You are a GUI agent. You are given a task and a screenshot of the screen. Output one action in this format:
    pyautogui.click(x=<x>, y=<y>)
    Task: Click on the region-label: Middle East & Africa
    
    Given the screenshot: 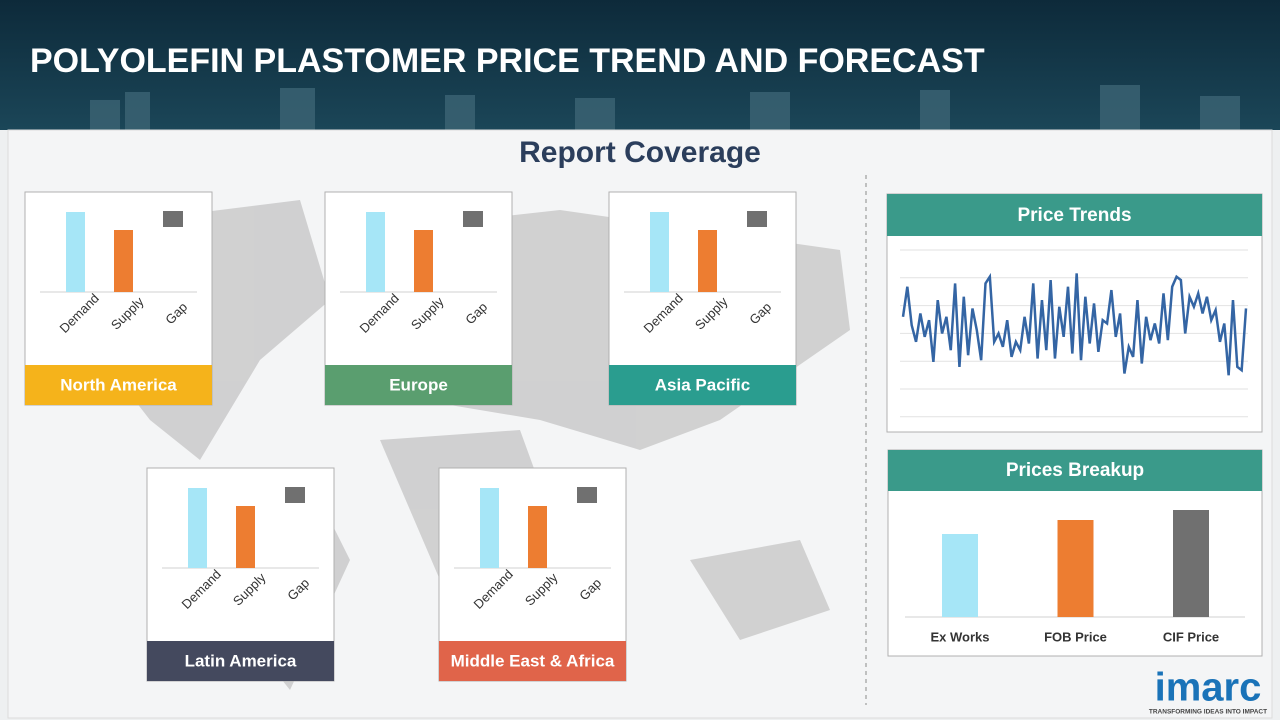 What is the action you would take?
    pyautogui.click(x=533, y=660)
    